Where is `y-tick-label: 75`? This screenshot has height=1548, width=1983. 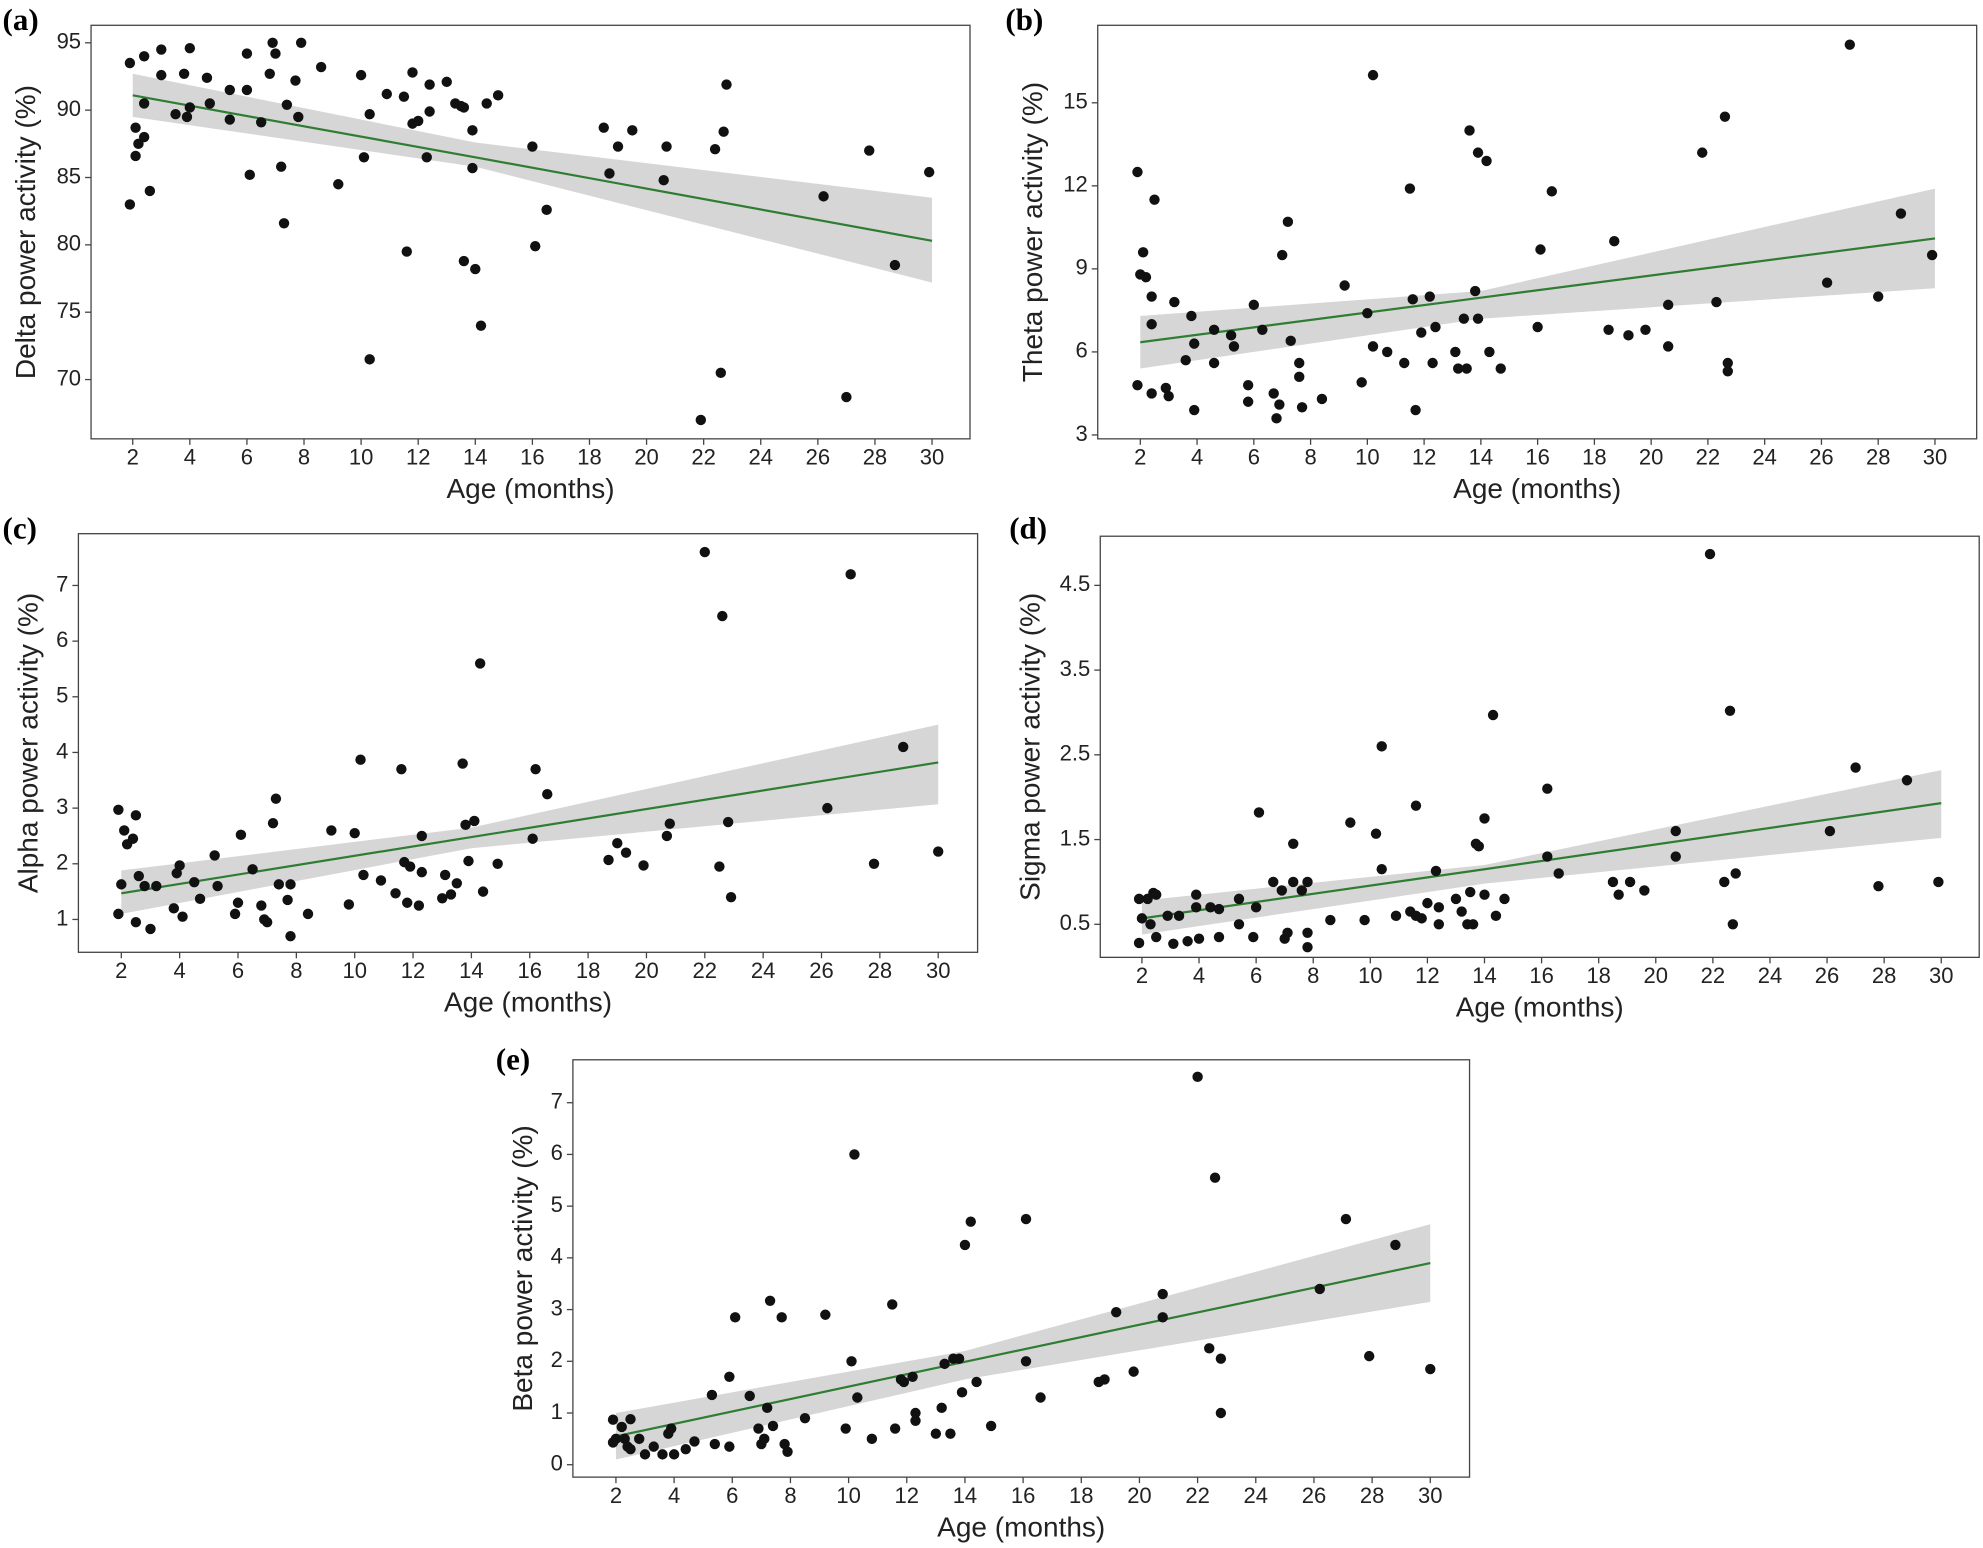
y-tick-label: 75 is located at coordinates (69, 310).